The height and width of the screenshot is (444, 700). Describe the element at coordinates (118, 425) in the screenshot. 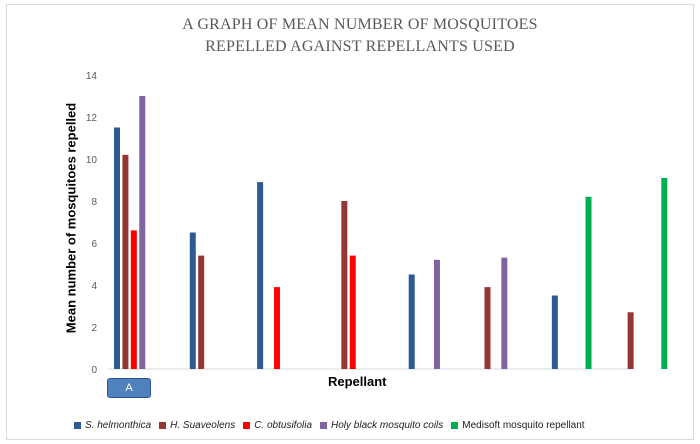

I see `legend-label: S. helmonthica` at that location.